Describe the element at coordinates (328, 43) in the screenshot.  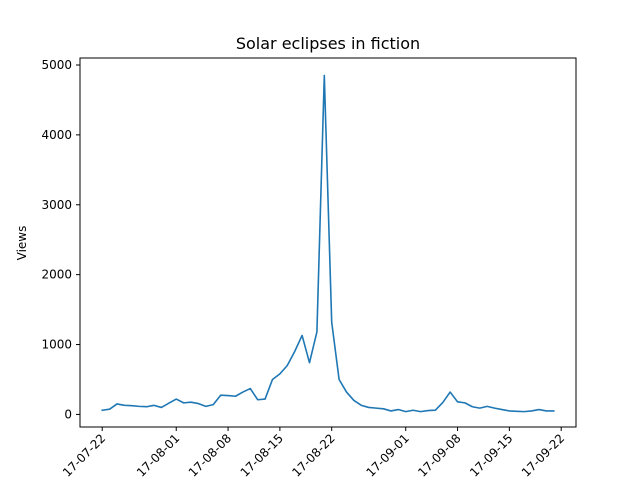
I see `chart-title: Solar eclipses in fiction` at that location.